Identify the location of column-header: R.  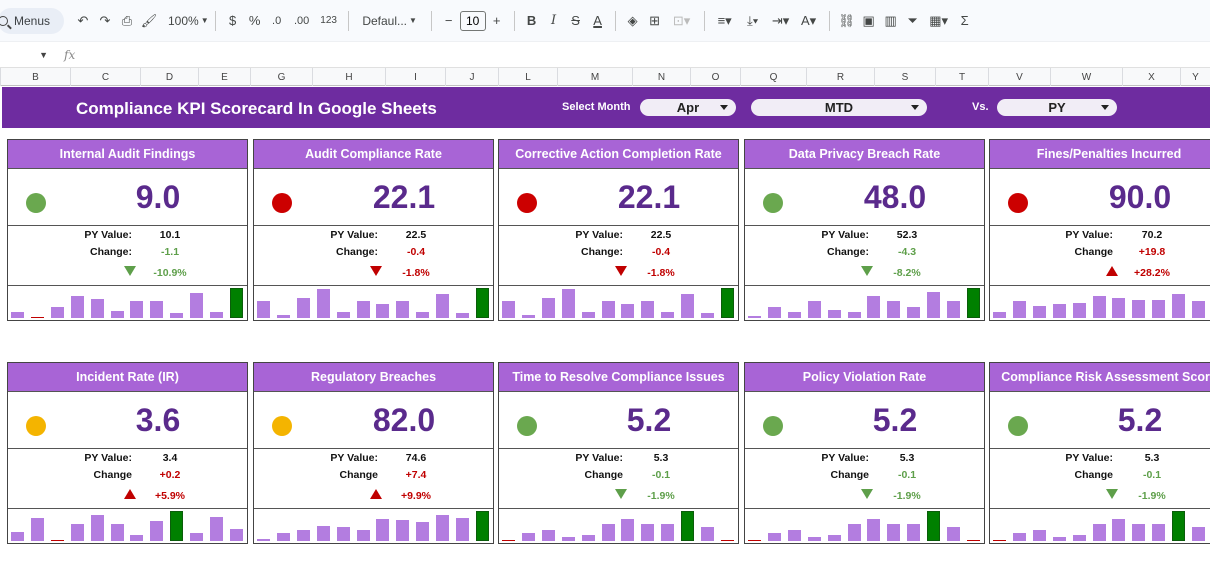
(840, 77).